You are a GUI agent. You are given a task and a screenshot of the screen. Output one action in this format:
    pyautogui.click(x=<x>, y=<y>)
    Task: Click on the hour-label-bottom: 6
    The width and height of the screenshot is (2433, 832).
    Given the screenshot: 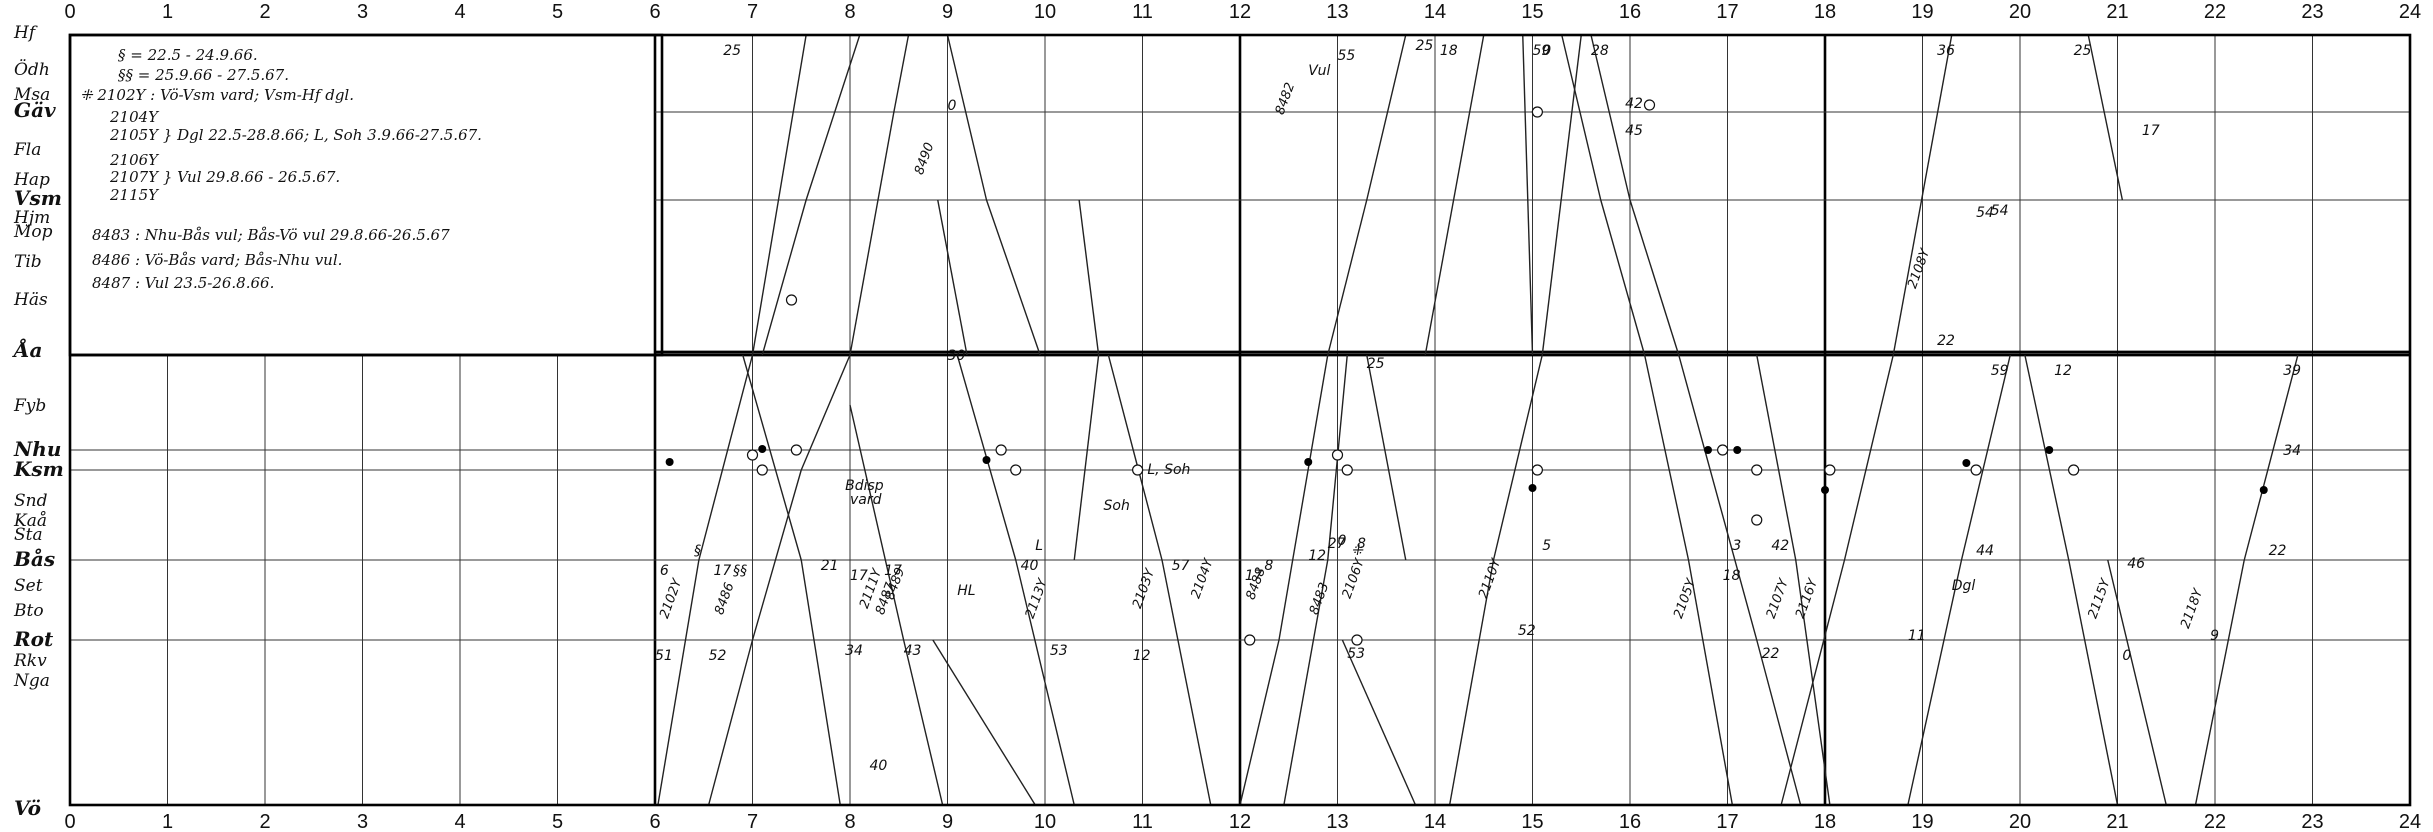 What is the action you would take?
    pyautogui.click(x=654, y=821)
    